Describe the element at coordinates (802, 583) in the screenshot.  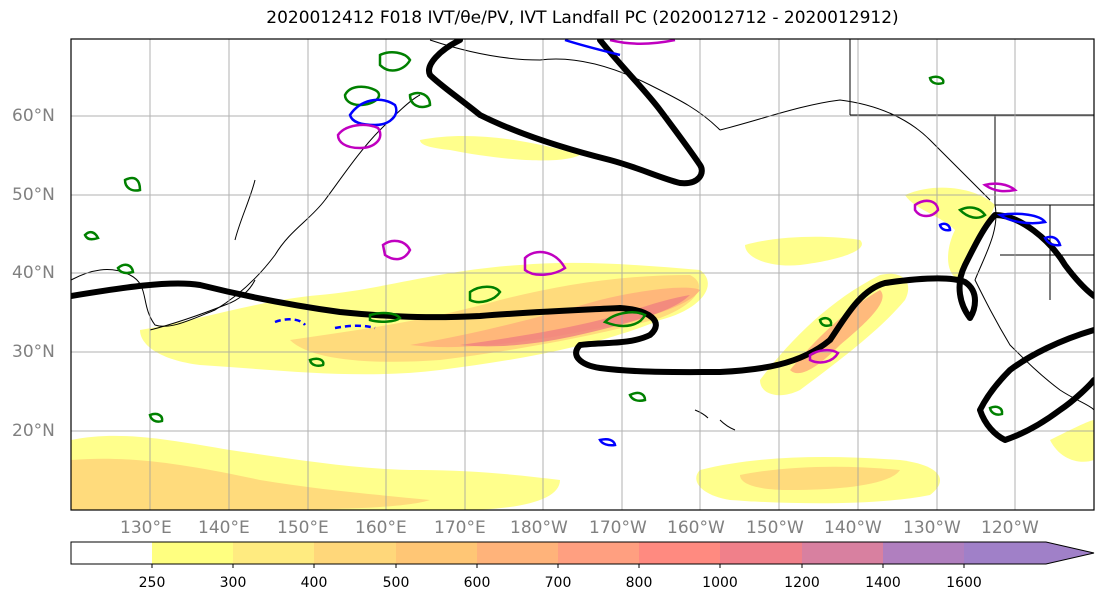
I see `colorbar-label-1200: 1200` at that location.